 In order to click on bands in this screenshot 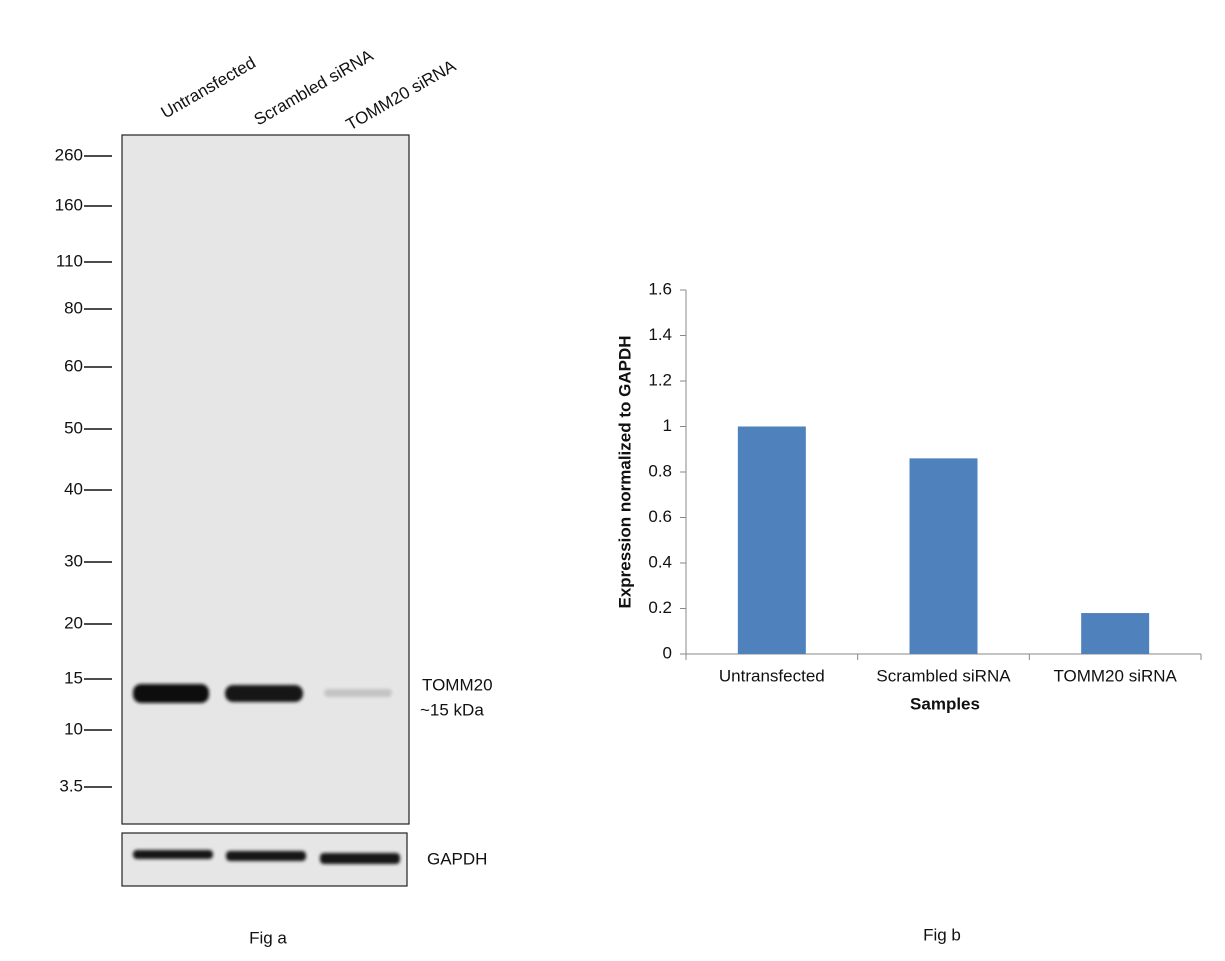, I will do `click(266, 774)`.